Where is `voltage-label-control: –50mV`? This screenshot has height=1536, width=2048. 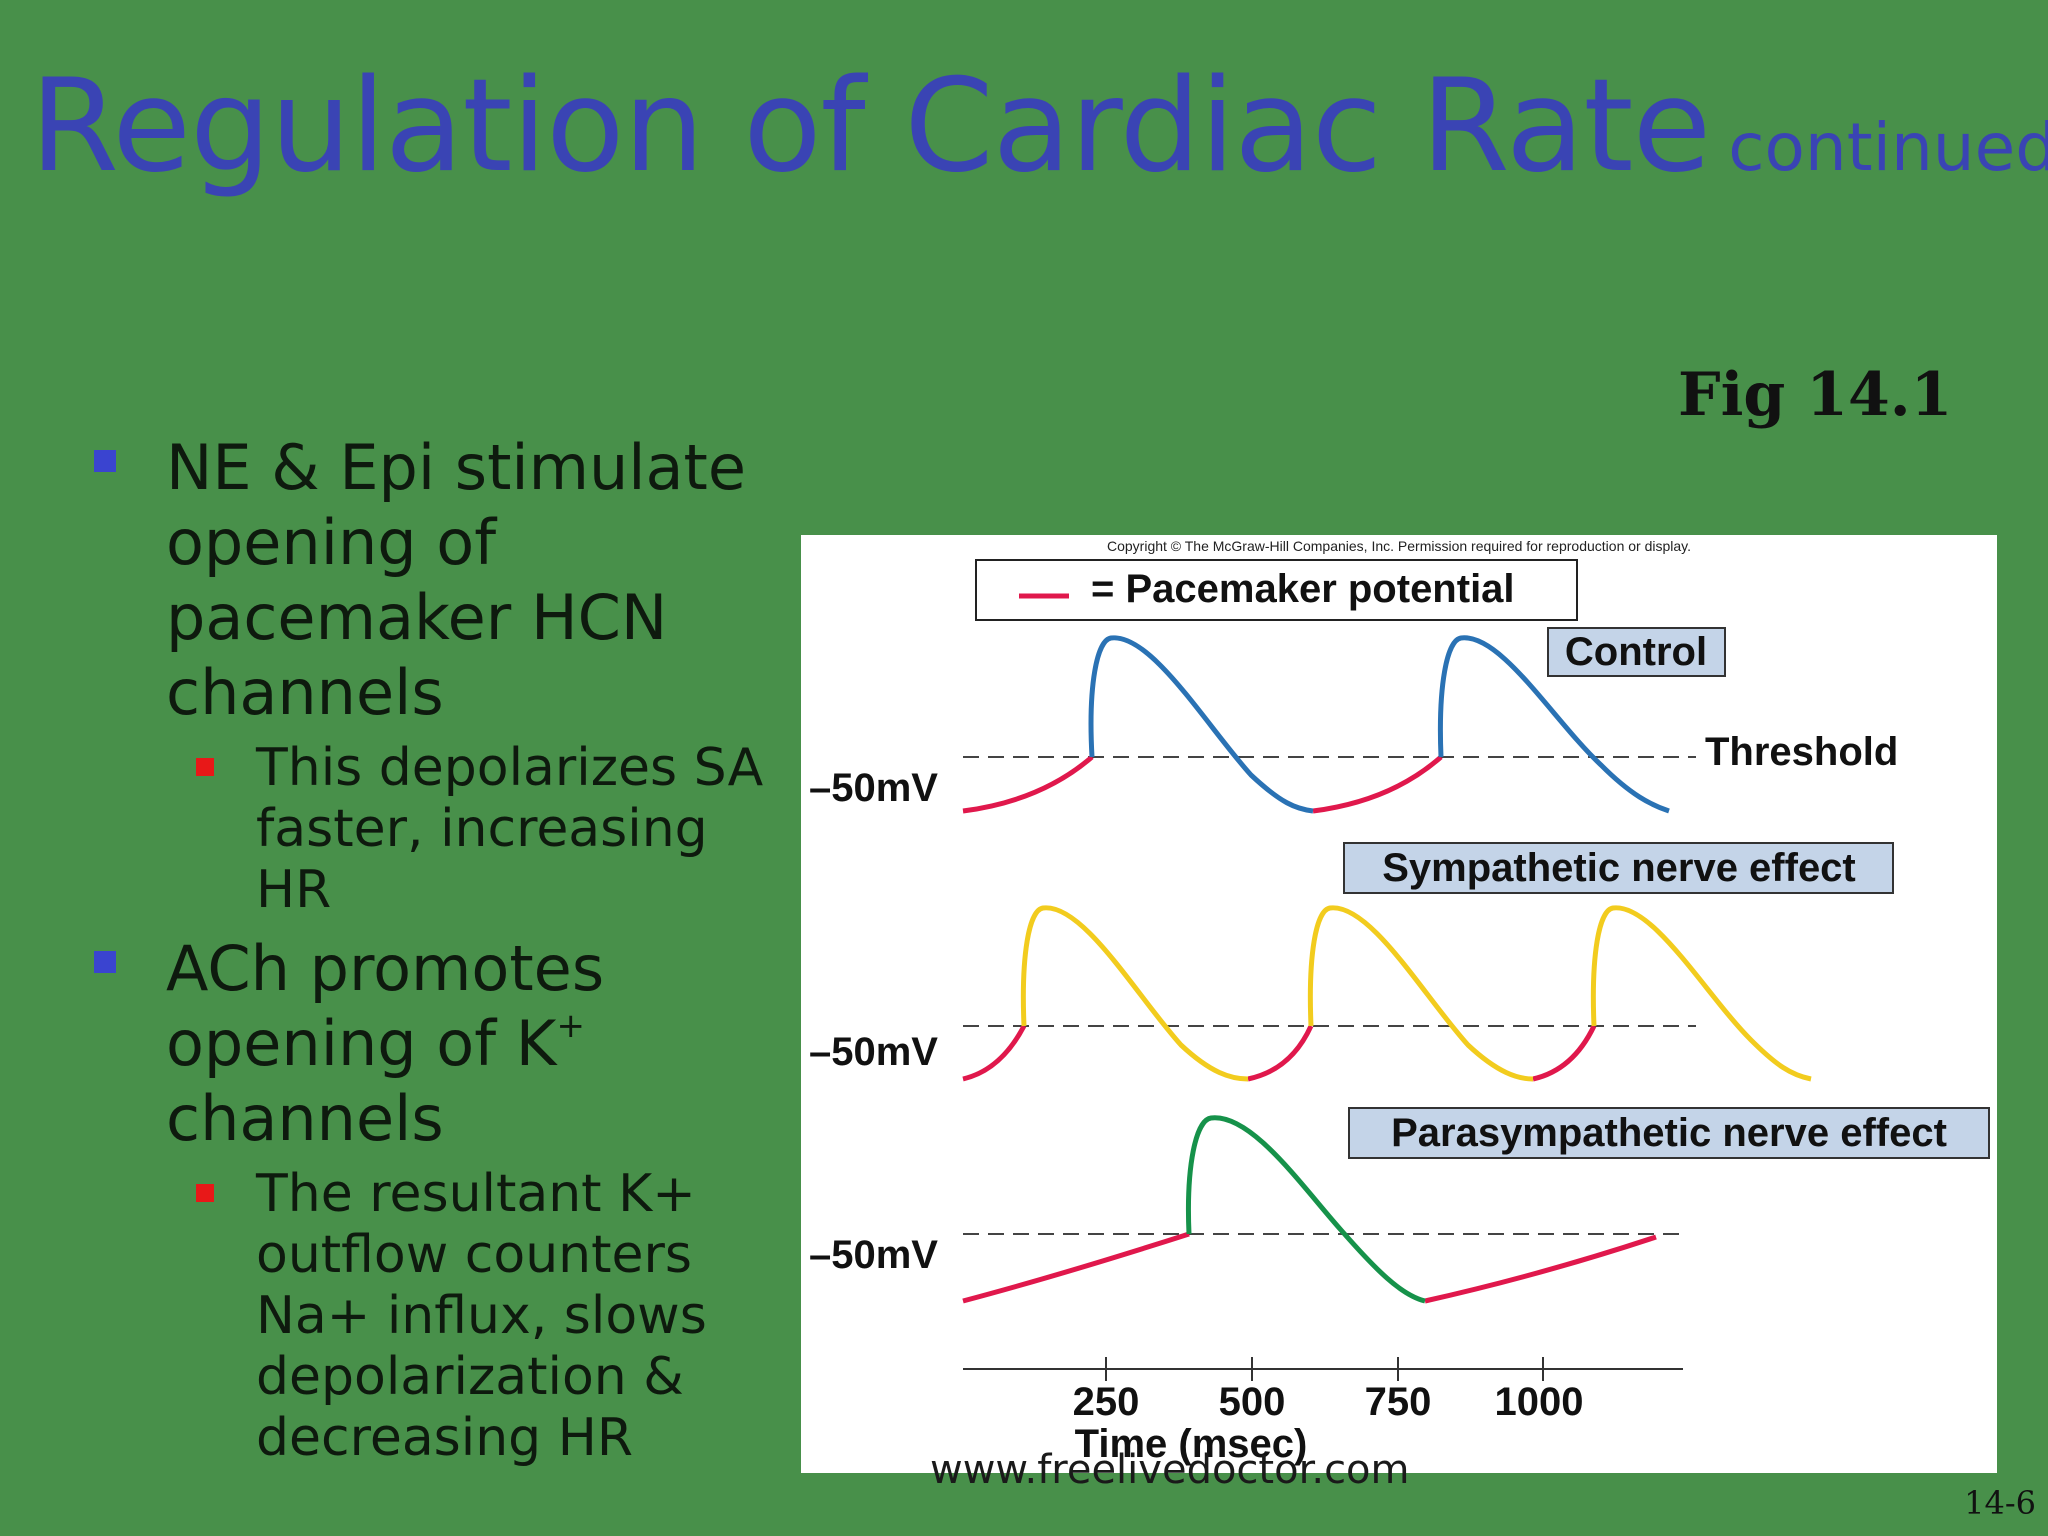
voltage-label-control: –50mV is located at coordinates (873, 788).